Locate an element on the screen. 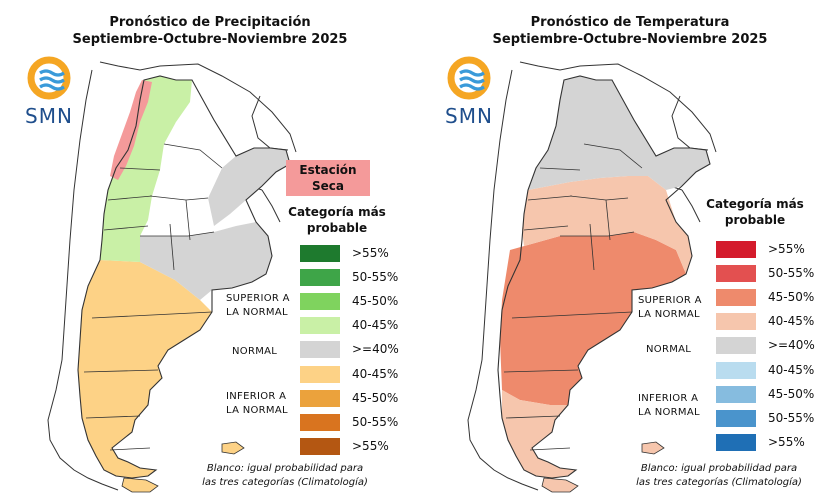  temp-region-deep-south is located at coordinates (539, 434).